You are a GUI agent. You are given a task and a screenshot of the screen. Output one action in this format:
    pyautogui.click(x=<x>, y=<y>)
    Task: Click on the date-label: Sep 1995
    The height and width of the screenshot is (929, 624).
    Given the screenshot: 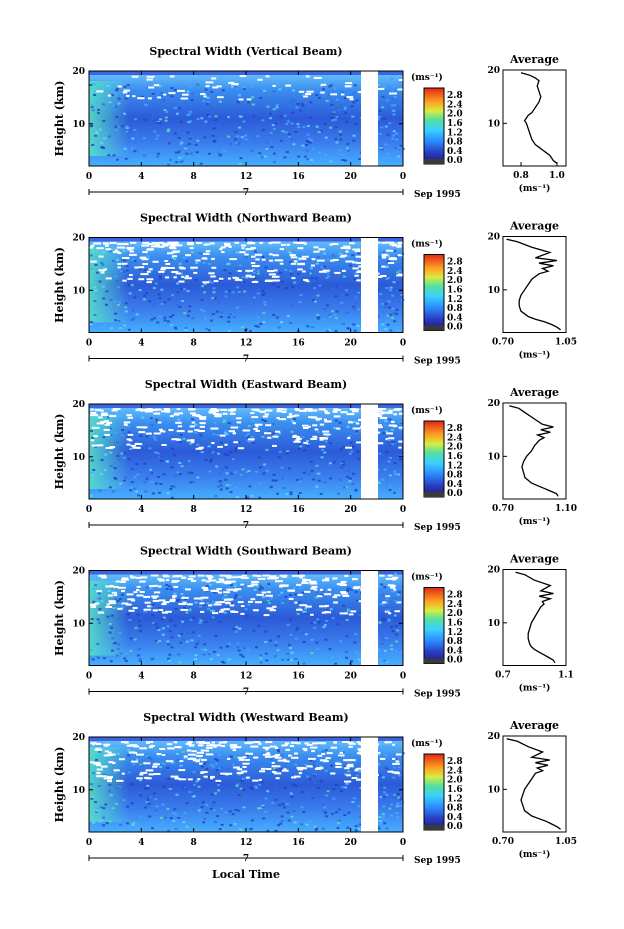 What is the action you would take?
    pyautogui.click(x=437, y=195)
    